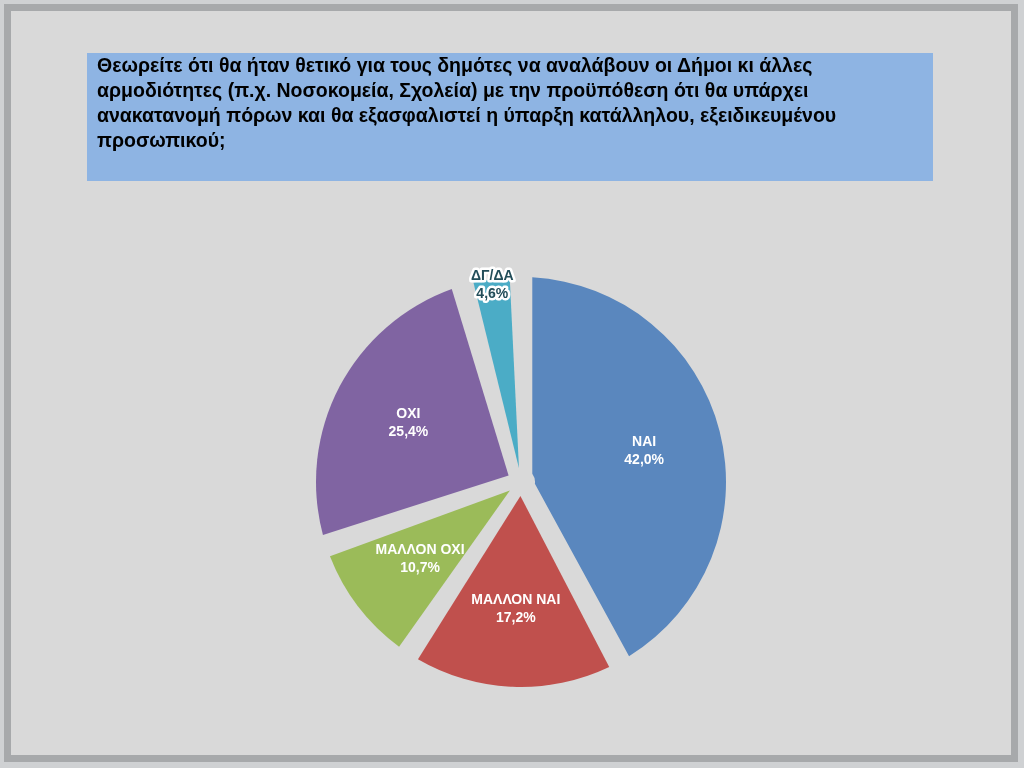 This screenshot has height=768, width=1024. What do you see at coordinates (516, 616) in the screenshot?
I see `data-label: 17,2%` at bounding box center [516, 616].